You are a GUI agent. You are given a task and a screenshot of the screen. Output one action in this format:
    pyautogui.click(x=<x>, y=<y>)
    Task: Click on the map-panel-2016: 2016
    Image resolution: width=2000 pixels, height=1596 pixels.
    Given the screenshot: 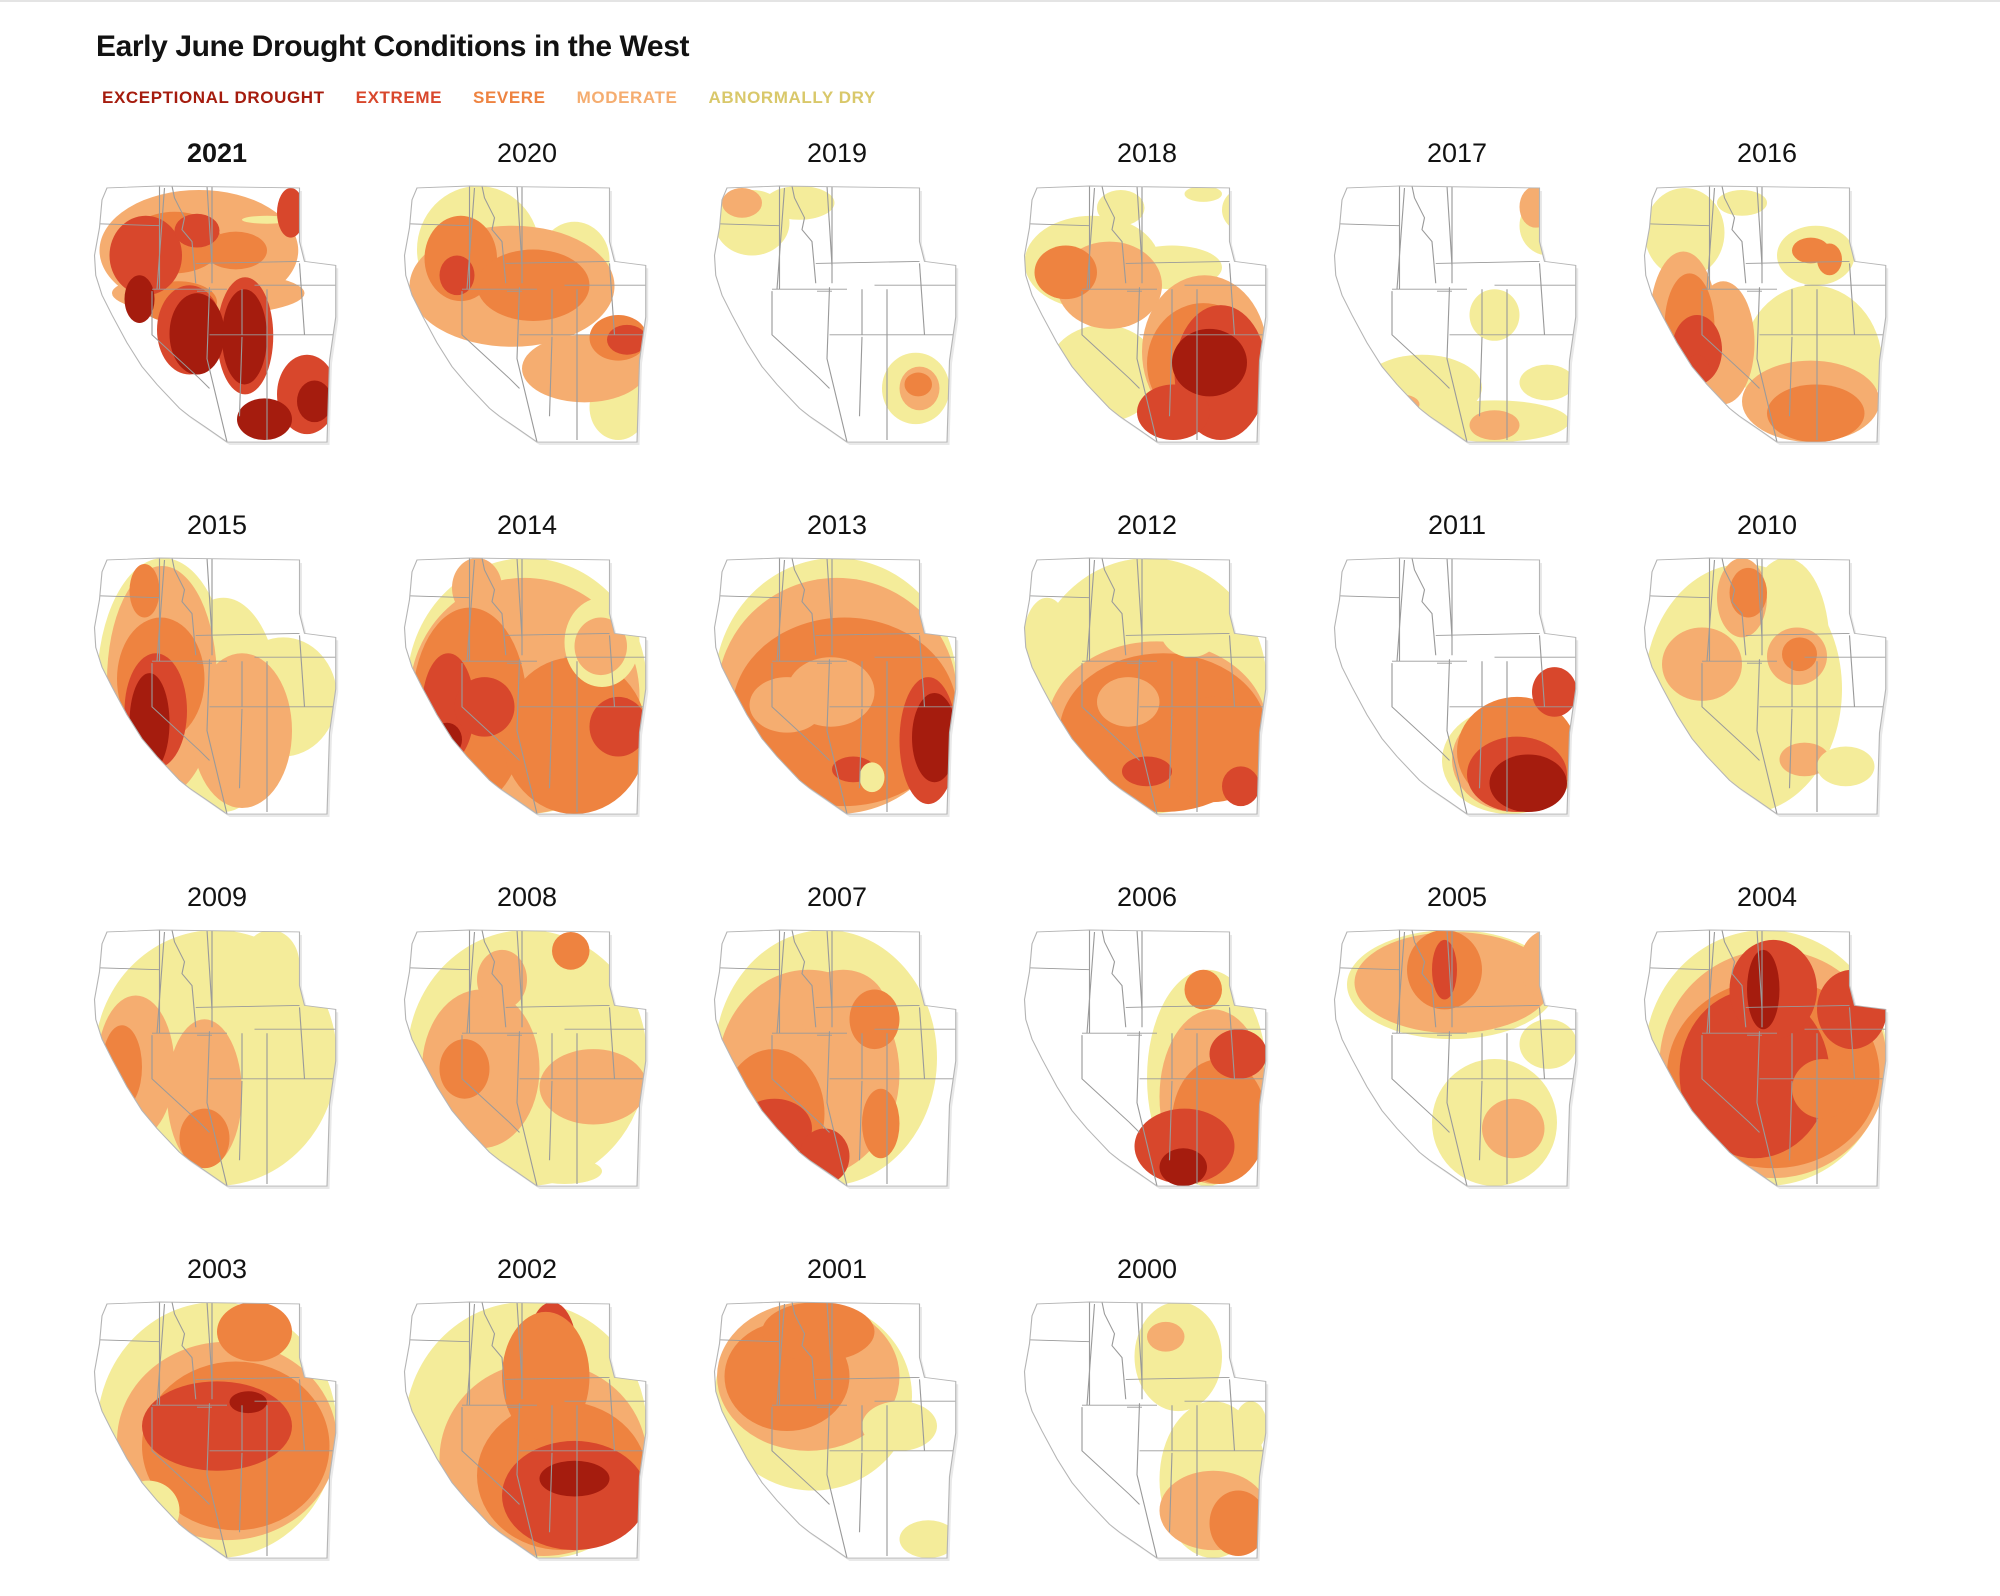 What is the action you would take?
    pyautogui.click(x=1767, y=303)
    